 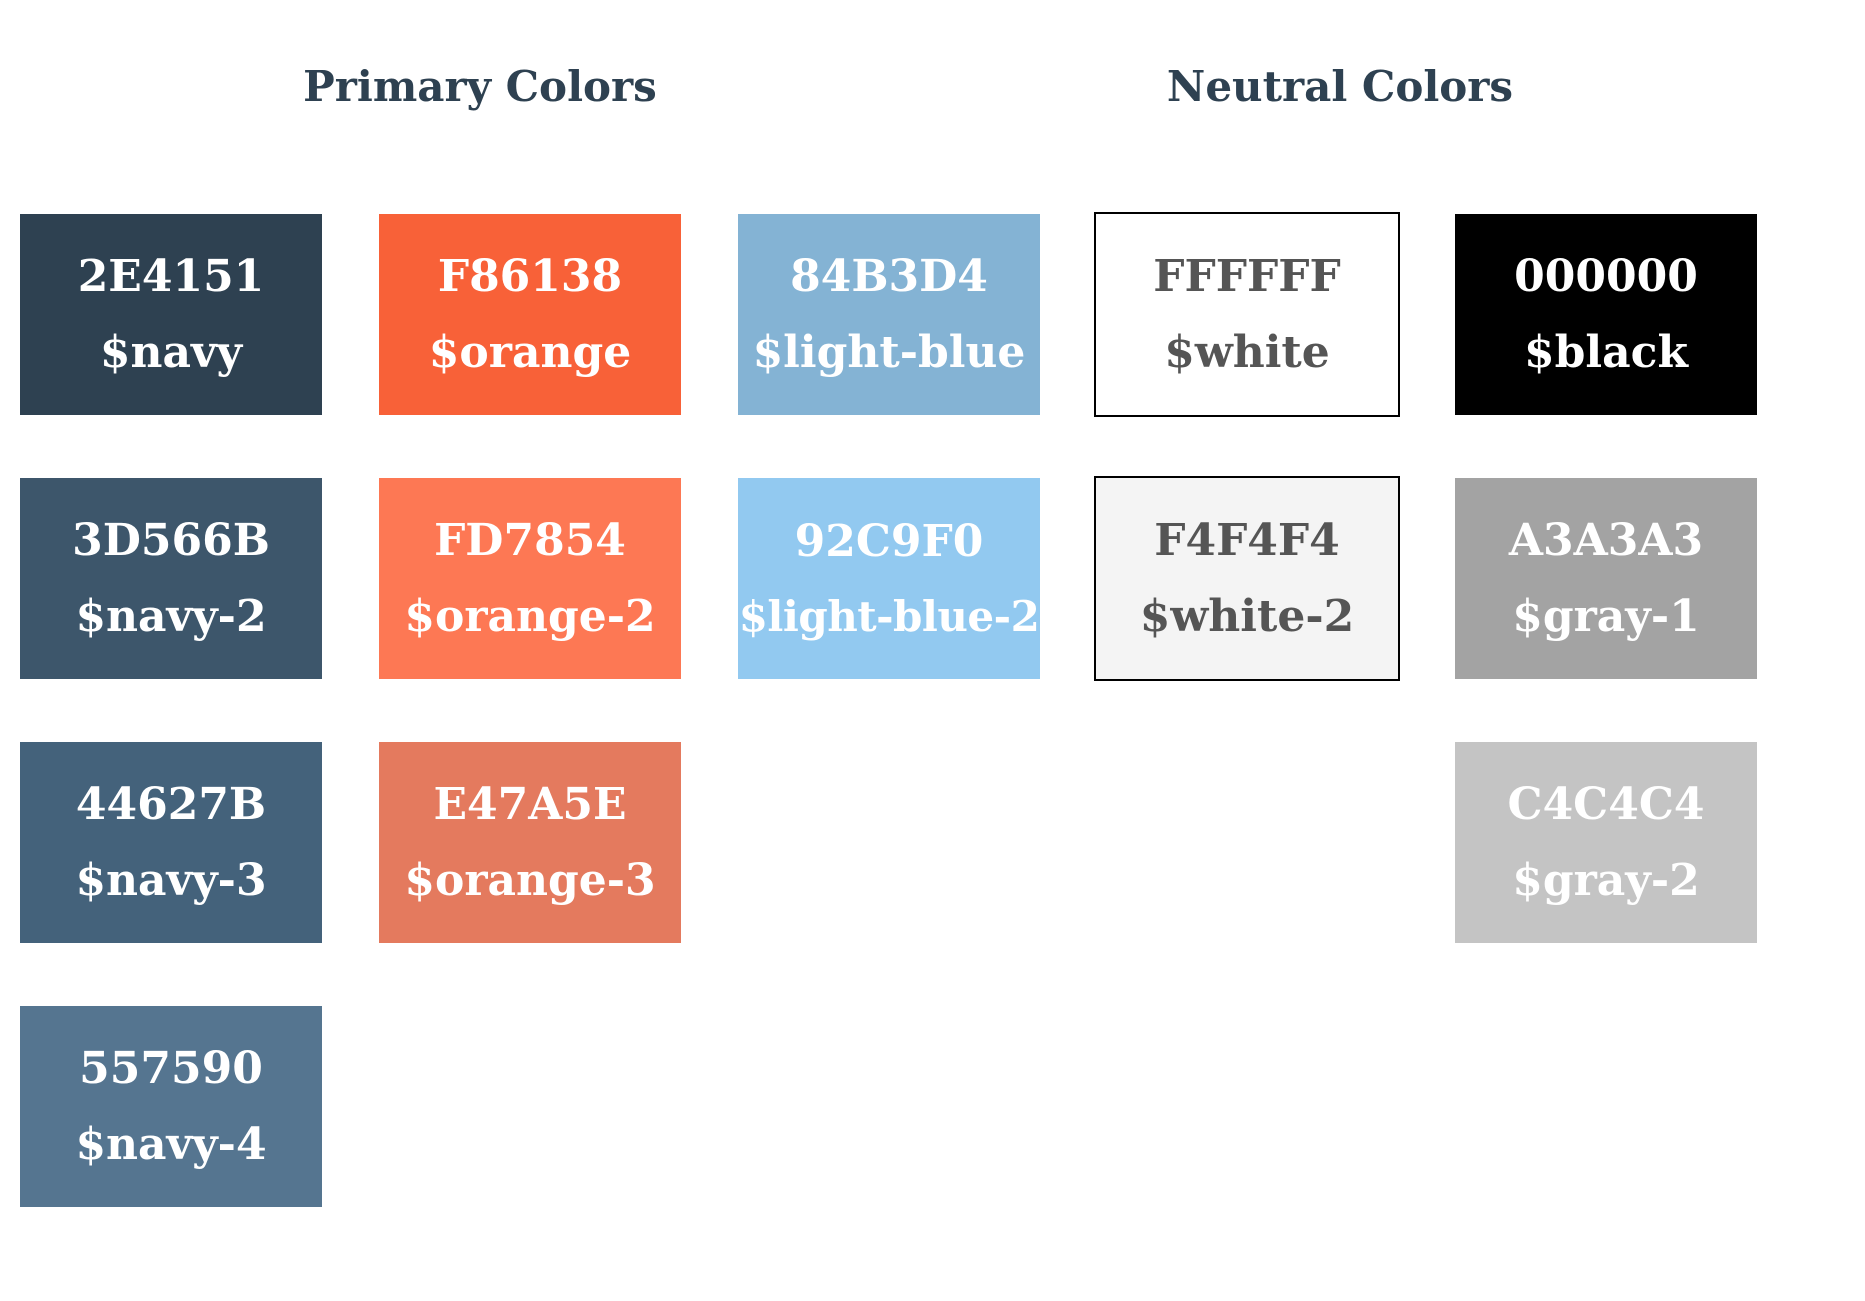 What do you see at coordinates (1606, 616) in the screenshot?
I see `swatch-variable: $gray-1` at bounding box center [1606, 616].